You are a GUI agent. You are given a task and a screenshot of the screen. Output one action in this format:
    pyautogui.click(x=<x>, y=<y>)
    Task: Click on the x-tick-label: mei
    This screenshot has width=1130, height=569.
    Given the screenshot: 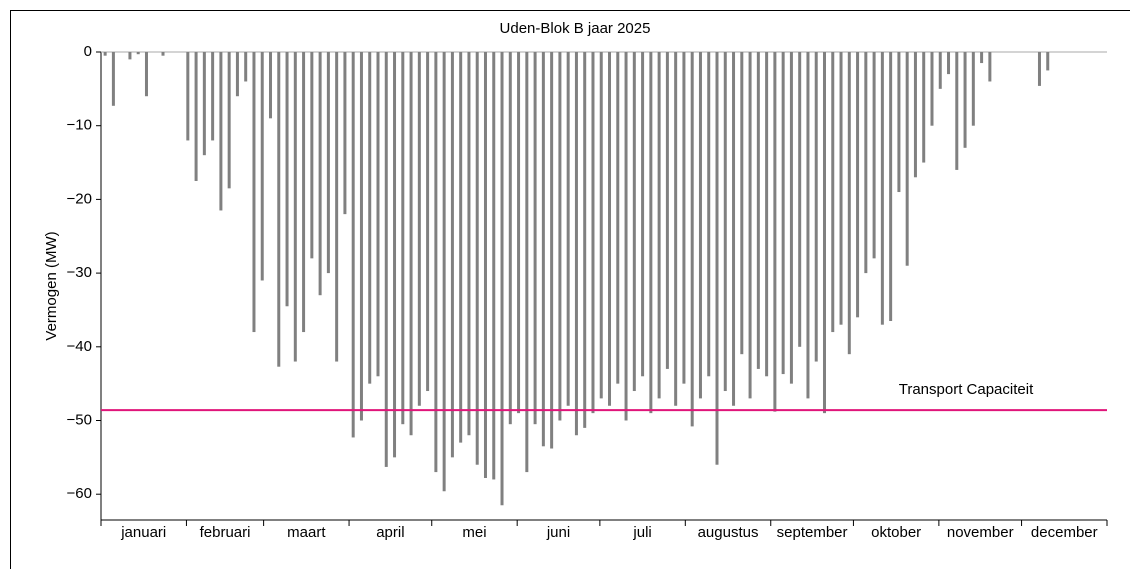 What is the action you would take?
    pyautogui.click(x=474, y=532)
    